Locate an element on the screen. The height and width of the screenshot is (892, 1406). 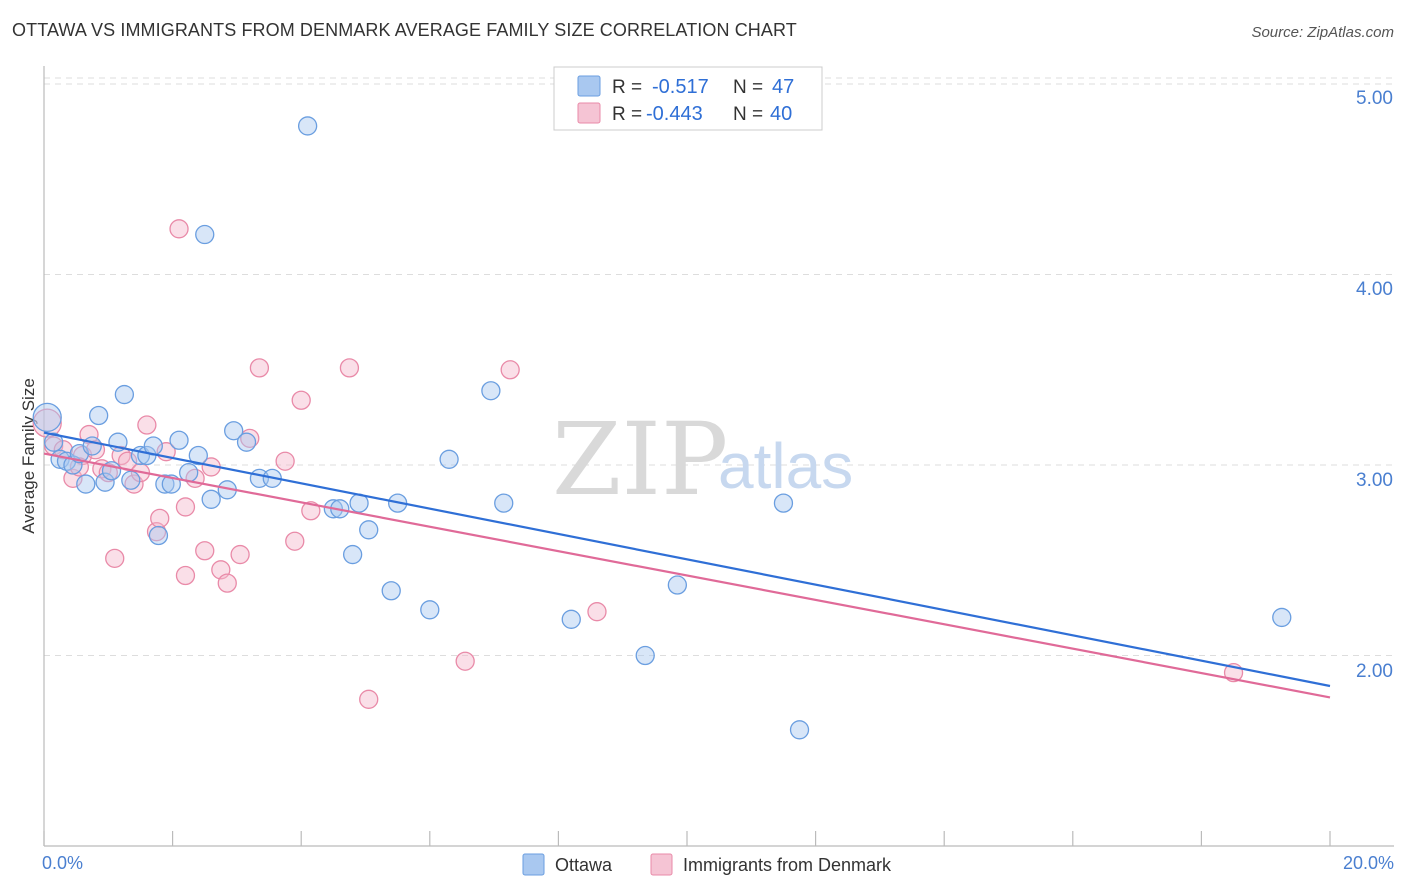
legend-n-value: 40 is located at coordinates (781, 114).